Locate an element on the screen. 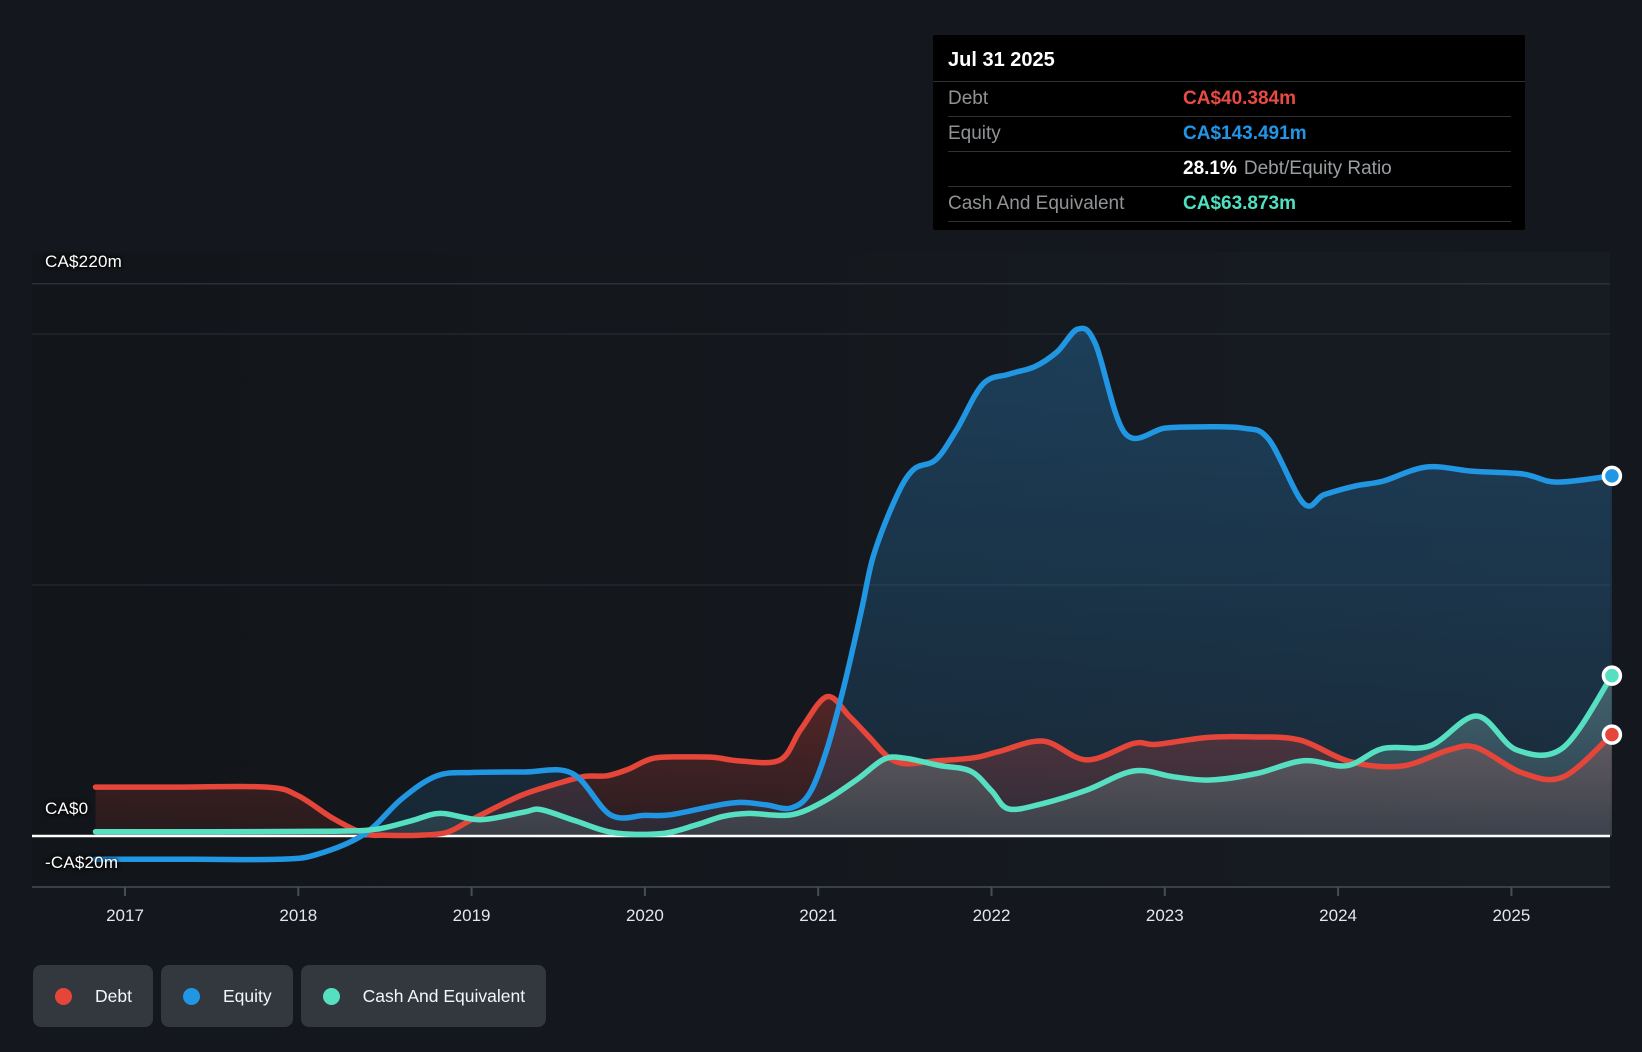 The image size is (1642, 1052). legend-cash-label: Cash And Equivalent is located at coordinates (444, 995).